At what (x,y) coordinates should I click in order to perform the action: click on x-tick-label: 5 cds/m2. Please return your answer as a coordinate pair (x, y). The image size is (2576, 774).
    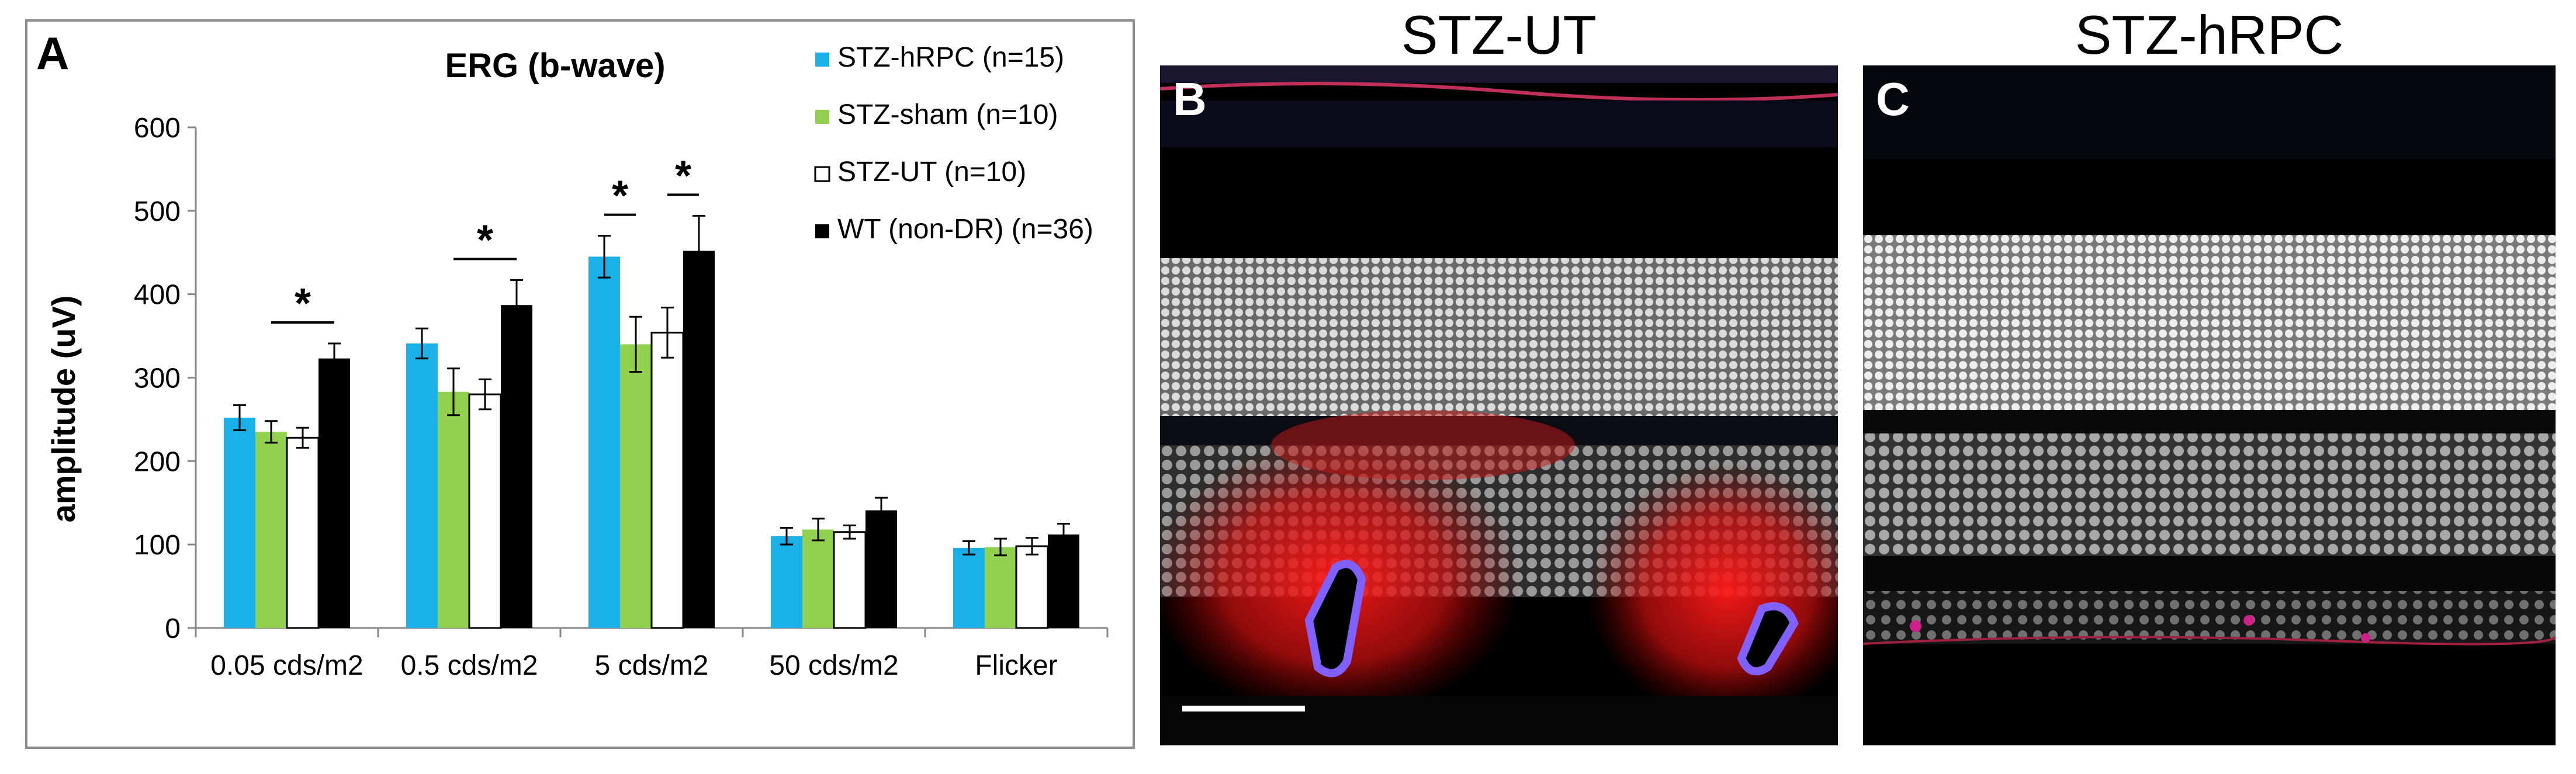
    Looking at the image, I should click on (652, 665).